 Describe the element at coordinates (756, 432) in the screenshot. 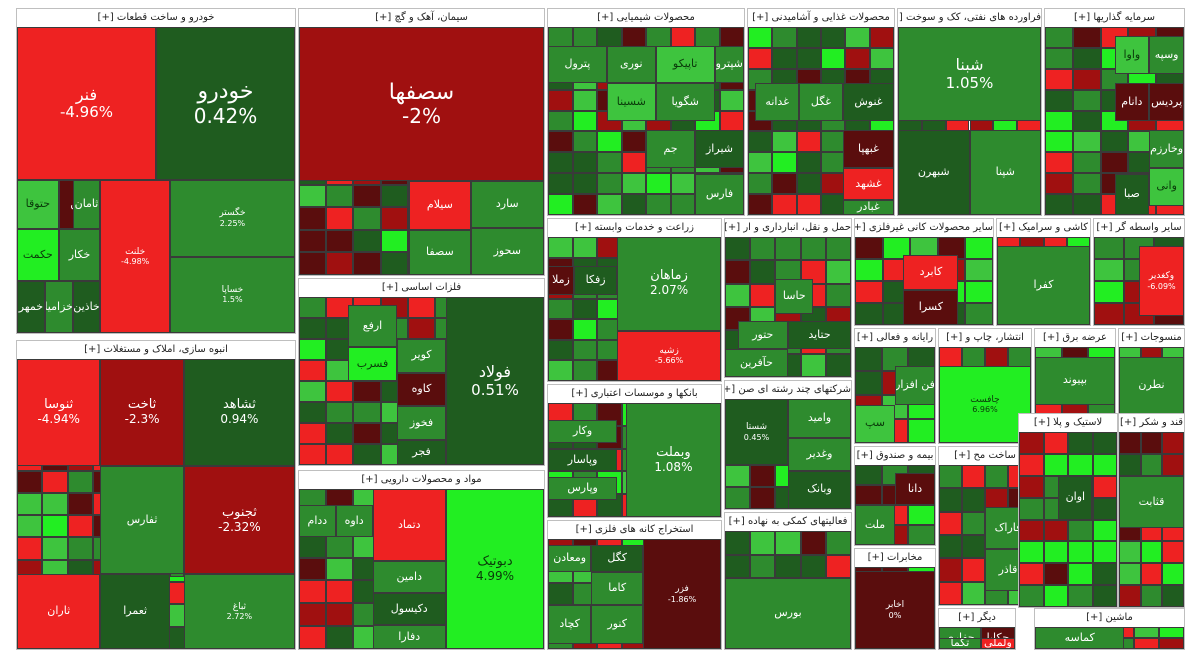

I see `stock-tile: شستا 0.45%` at that location.